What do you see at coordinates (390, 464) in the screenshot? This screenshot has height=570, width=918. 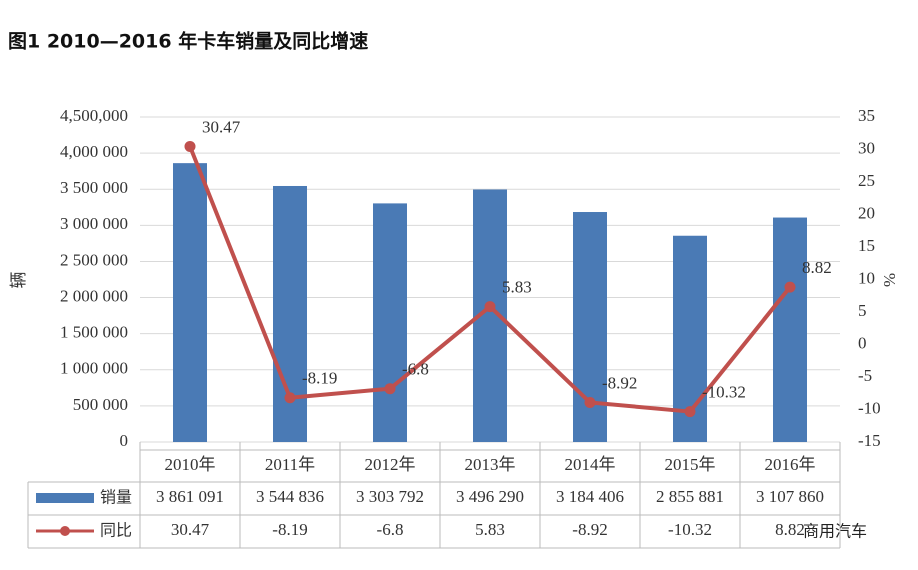 I see `x-tick-label: 2012年` at bounding box center [390, 464].